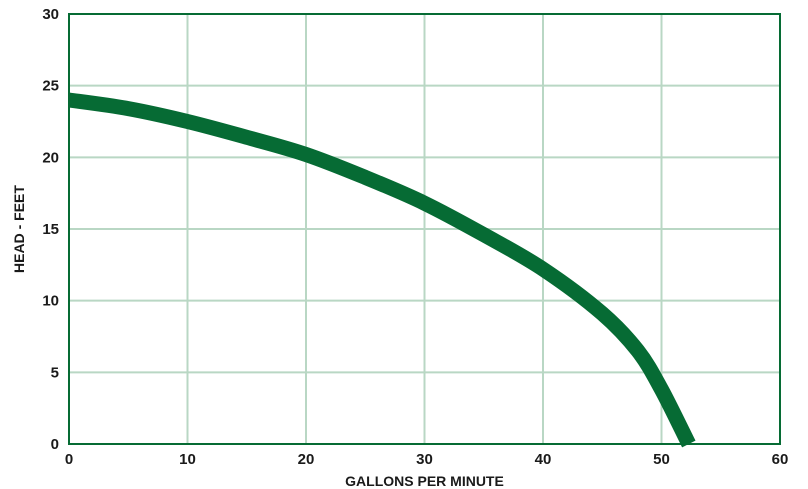 The height and width of the screenshot is (489, 808). I want to click on y-tick-label: 5, so click(55, 372).